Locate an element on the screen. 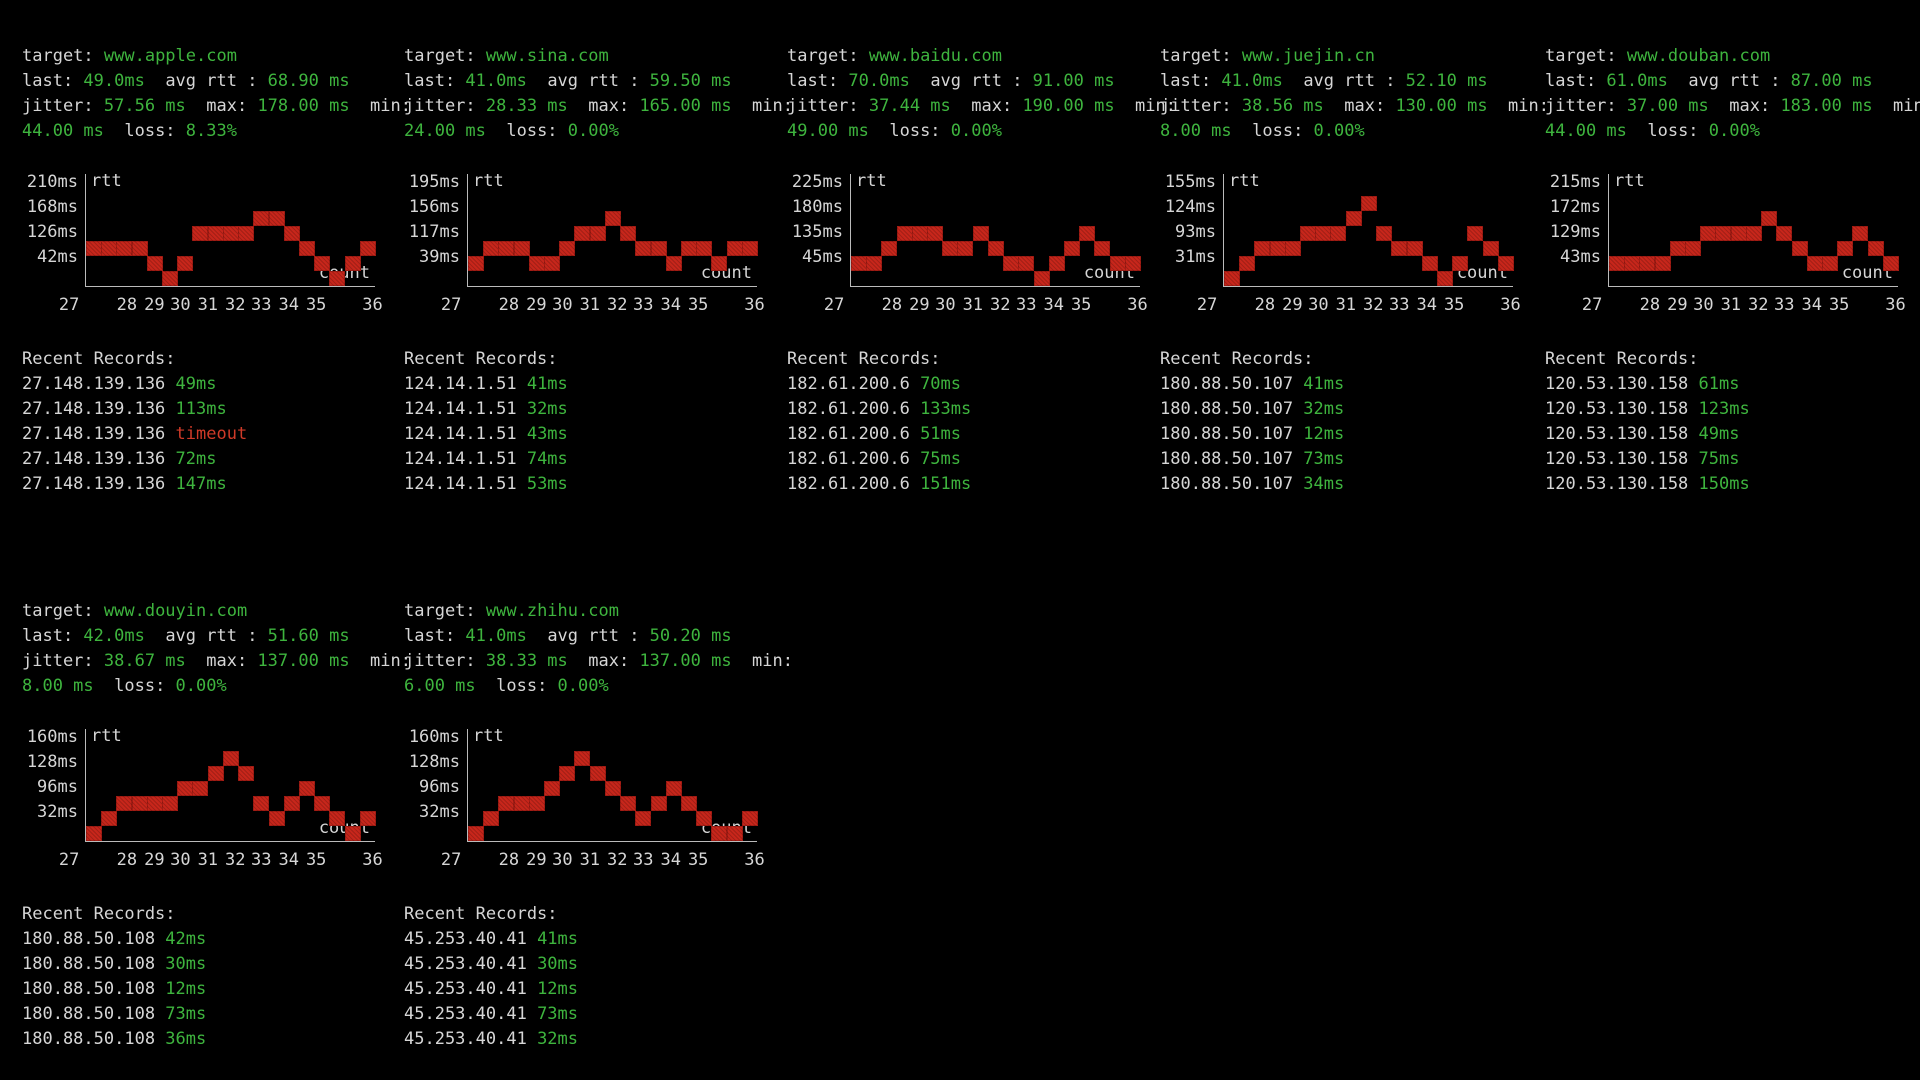 This screenshot has width=1920, height=1080. max-value: 178.00 ms is located at coordinates (303, 106).